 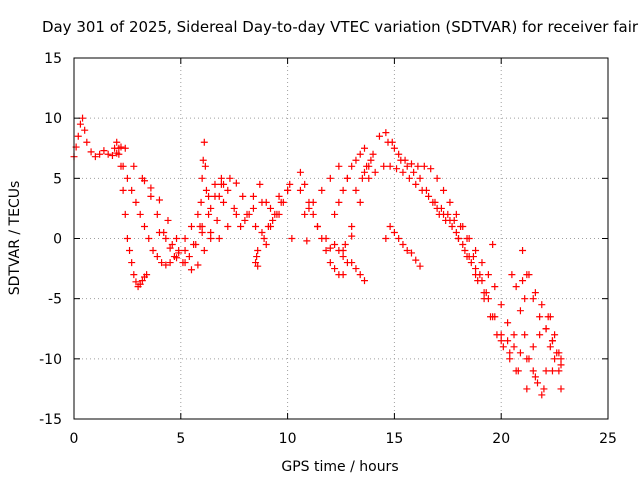 I want to click on series-arc-a, so click(x=132, y=214).